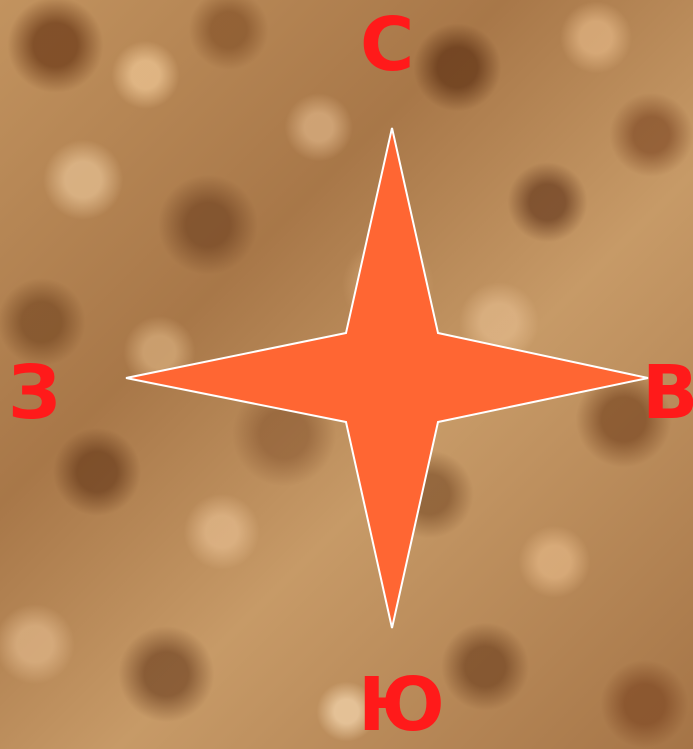 The width and height of the screenshot is (693, 749). What do you see at coordinates (667, 393) in the screenshot?
I see `east-label: В` at bounding box center [667, 393].